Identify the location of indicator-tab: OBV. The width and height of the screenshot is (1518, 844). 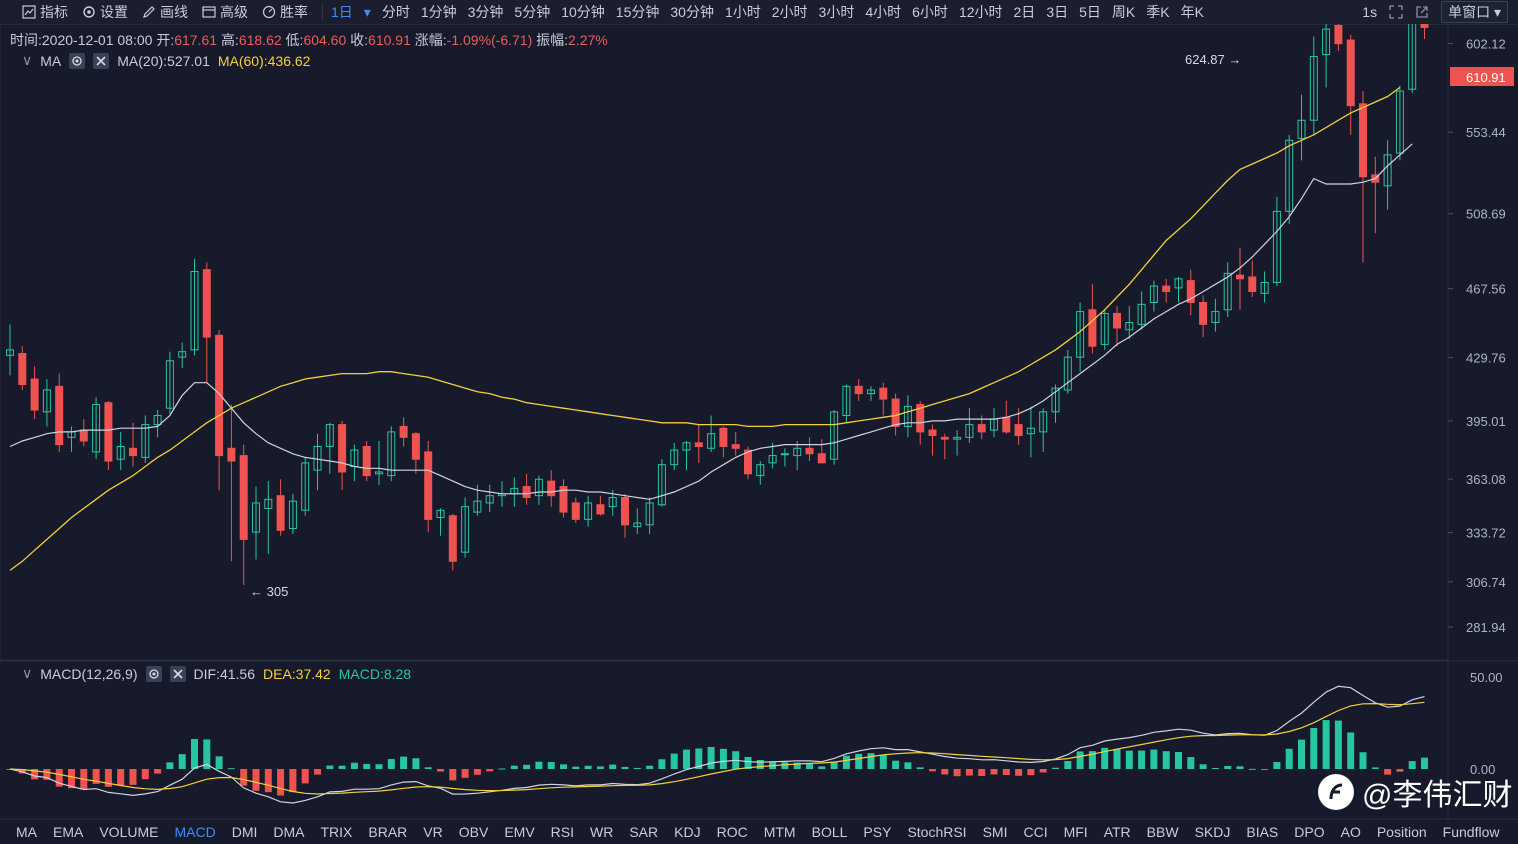
(473, 832).